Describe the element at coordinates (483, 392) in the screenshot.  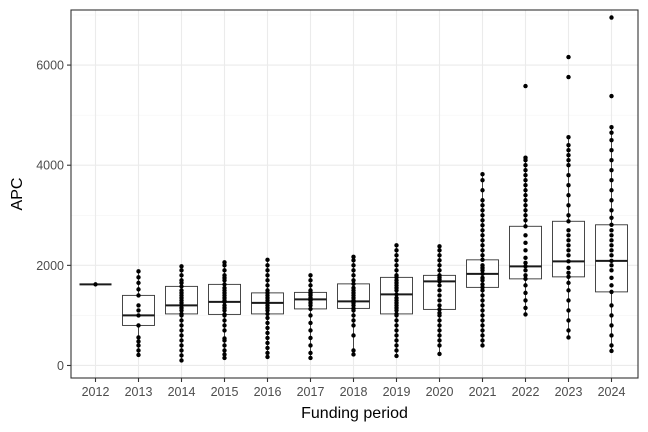
I see `x-tick-label: 2021` at that location.